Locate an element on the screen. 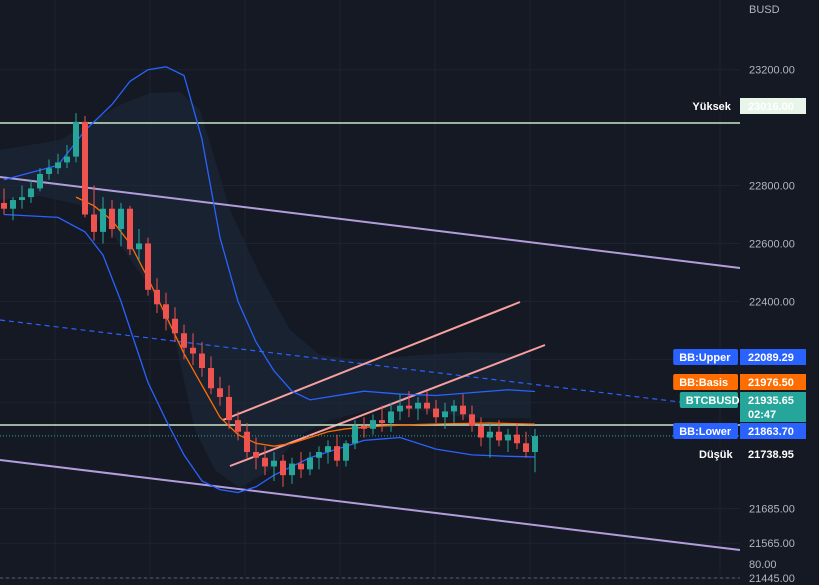 The image size is (819, 585). last-price-tag-value: 21935.65 is located at coordinates (771, 401).